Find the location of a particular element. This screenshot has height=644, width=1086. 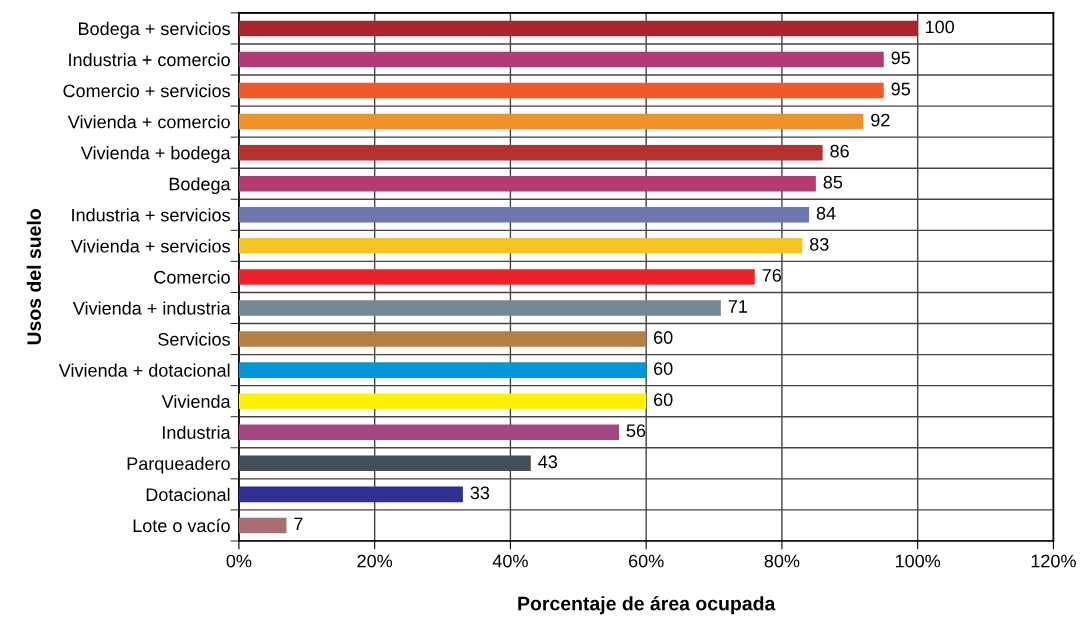

y-tick-label: Comercio is located at coordinates (192, 277).